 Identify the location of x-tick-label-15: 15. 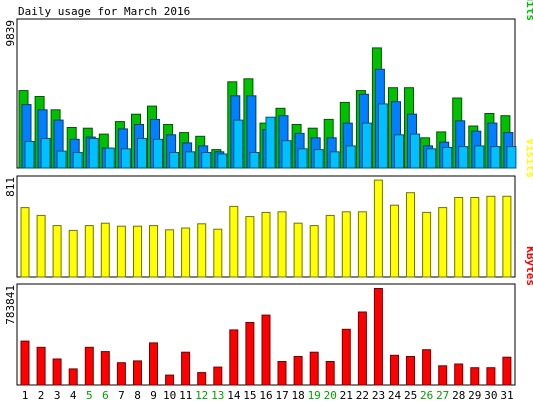
(249, 395).